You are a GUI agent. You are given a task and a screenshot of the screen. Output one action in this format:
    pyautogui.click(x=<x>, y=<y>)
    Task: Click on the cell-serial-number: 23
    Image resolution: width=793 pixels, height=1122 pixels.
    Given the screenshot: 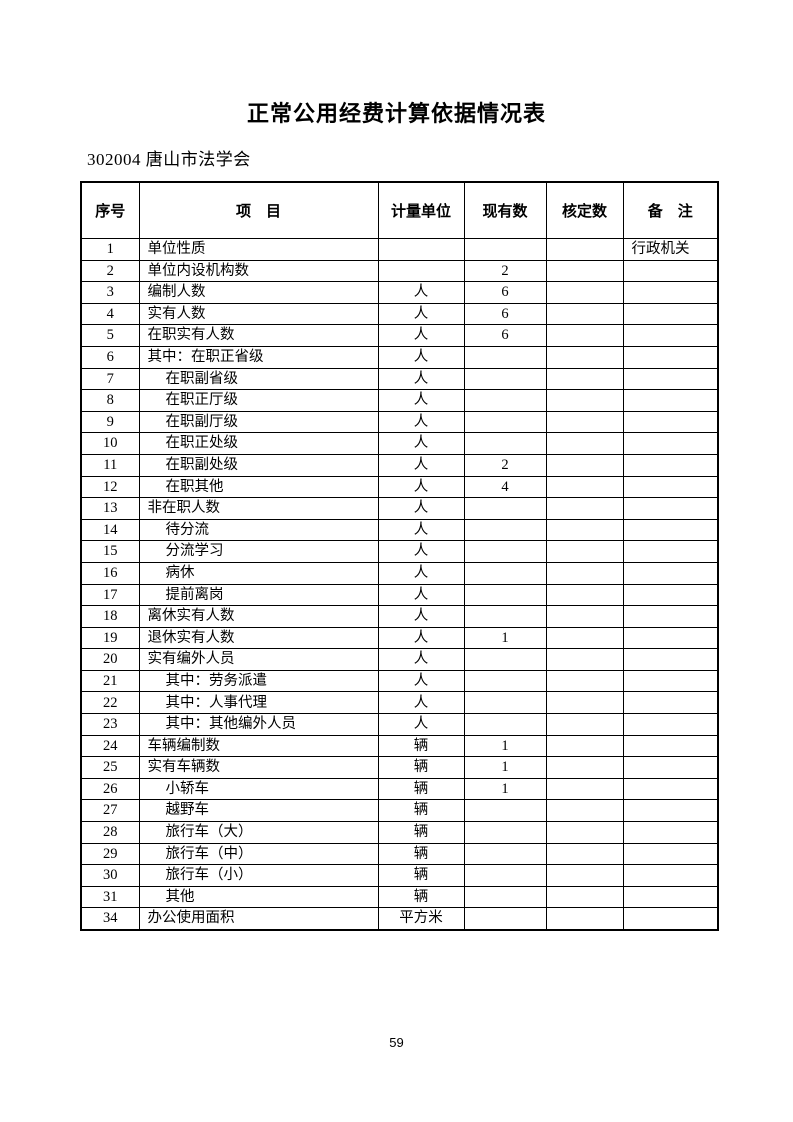 What is the action you would take?
    pyautogui.click(x=110, y=724)
    